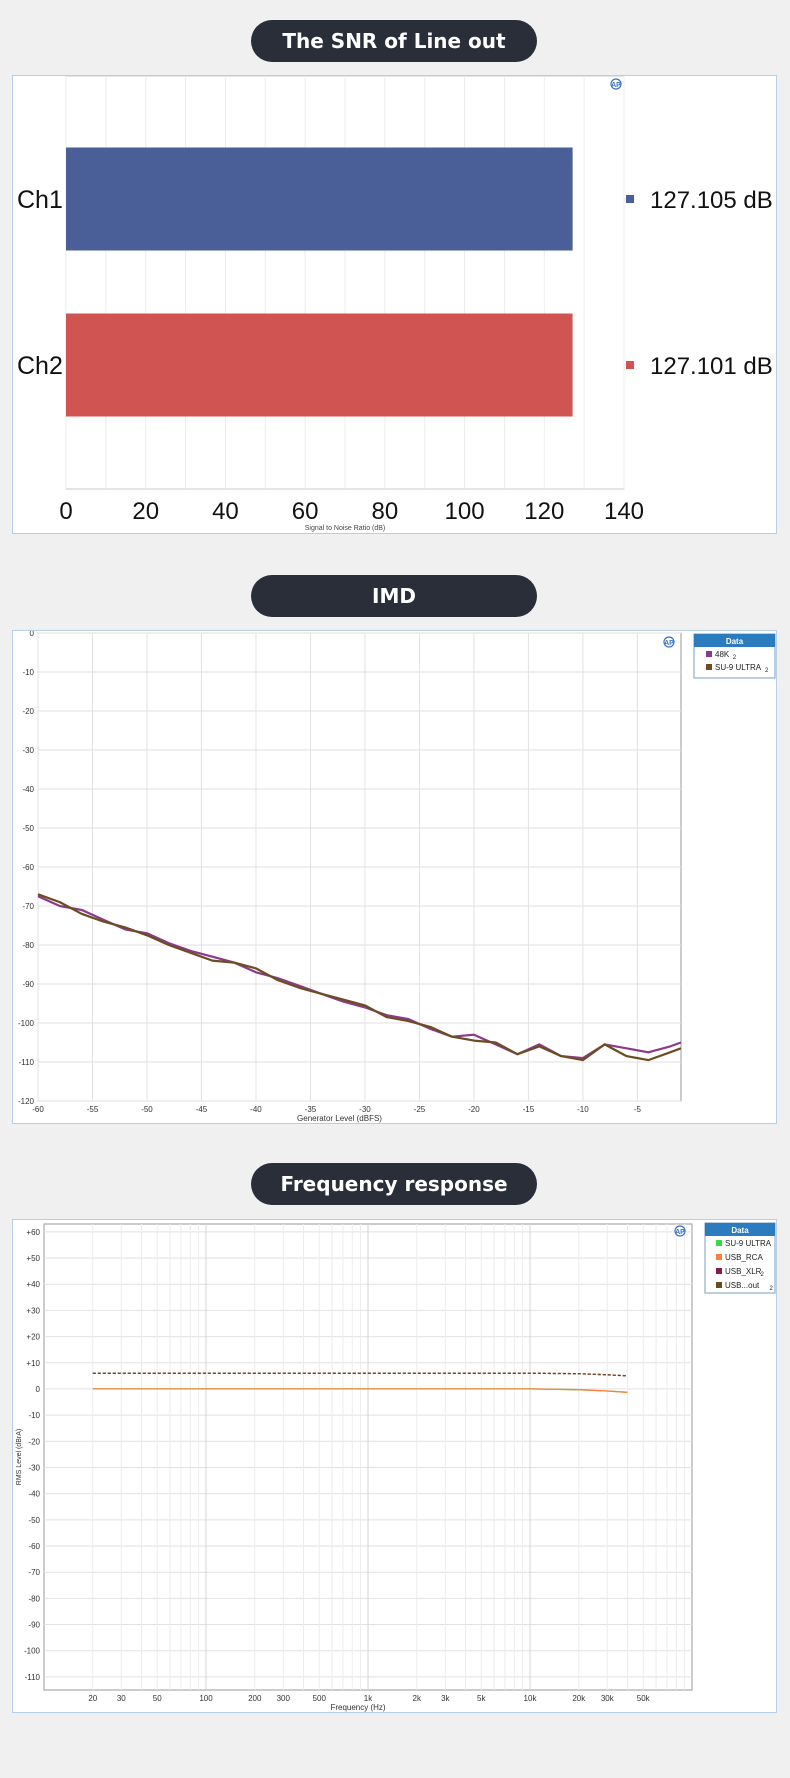 The height and width of the screenshot is (1778, 790). What do you see at coordinates (33, 1284) in the screenshot?
I see `y-tick-label: +40` at bounding box center [33, 1284].